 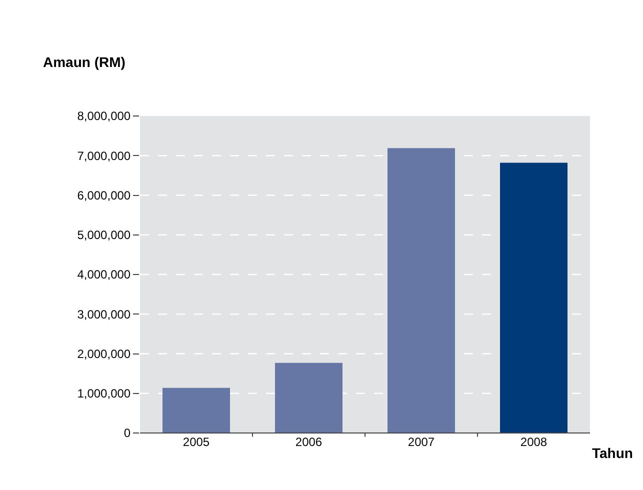 I want to click on y-tick-label: 7,000,000, so click(x=104, y=155).